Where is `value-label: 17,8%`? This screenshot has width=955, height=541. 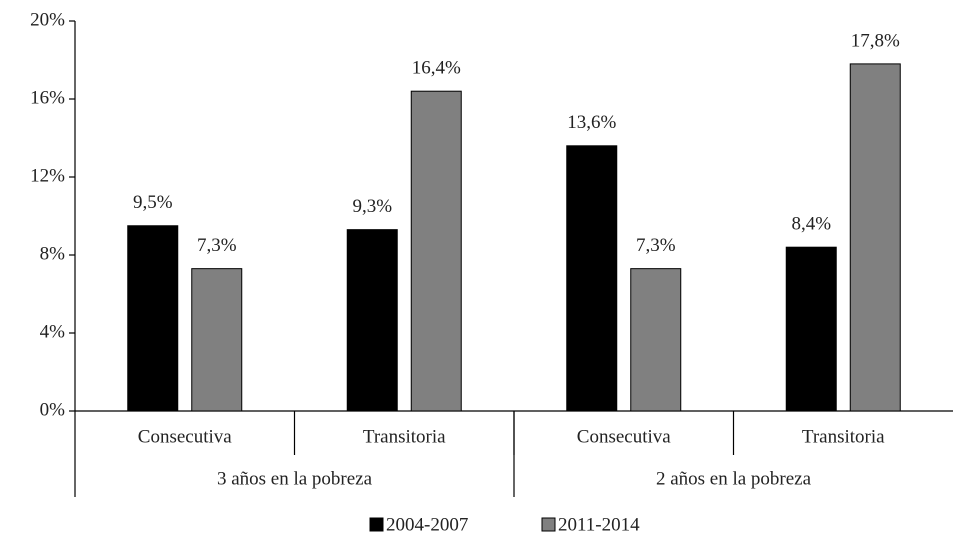
value-label: 17,8% is located at coordinates (875, 40).